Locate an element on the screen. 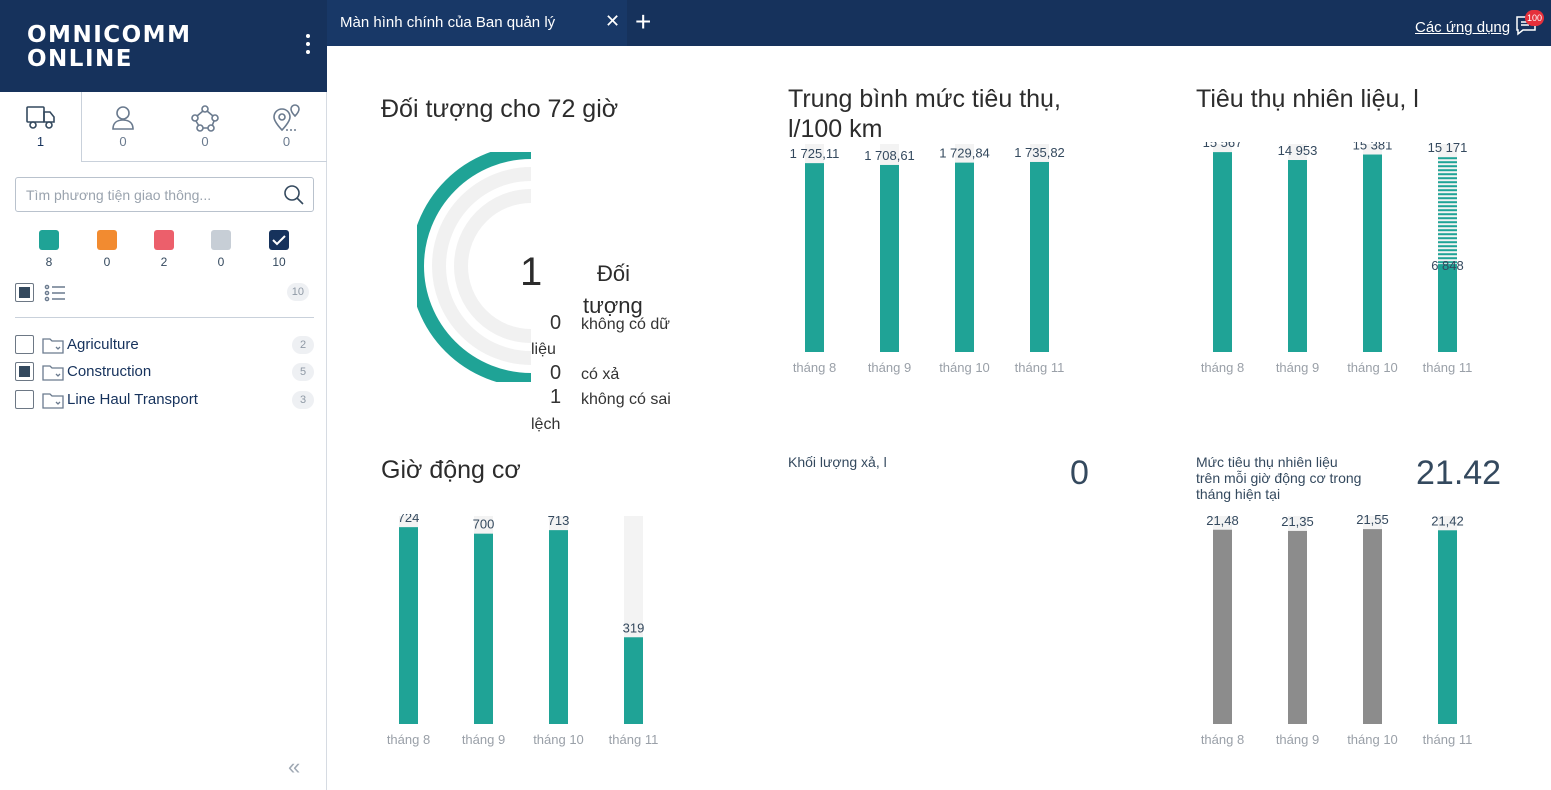 This screenshot has width=1551, height=790. stat-drain-label: có xả is located at coordinates (600, 374).